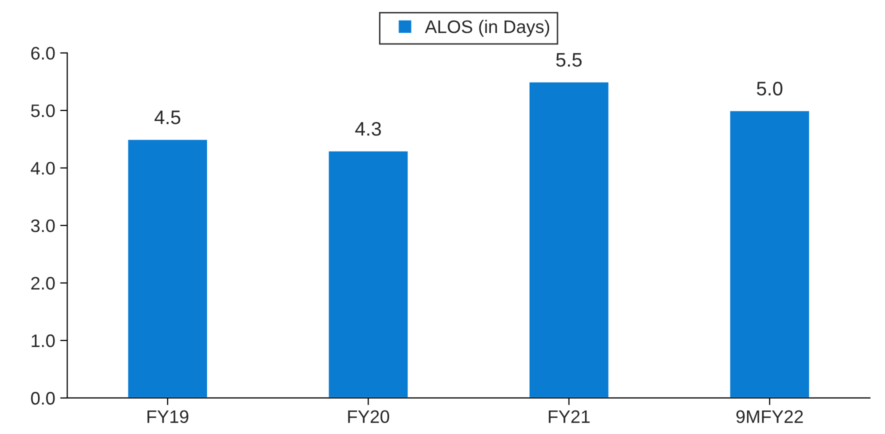 The width and height of the screenshot is (885, 434). Describe the element at coordinates (369, 417) in the screenshot. I see `x-tick-label: FY20` at that location.